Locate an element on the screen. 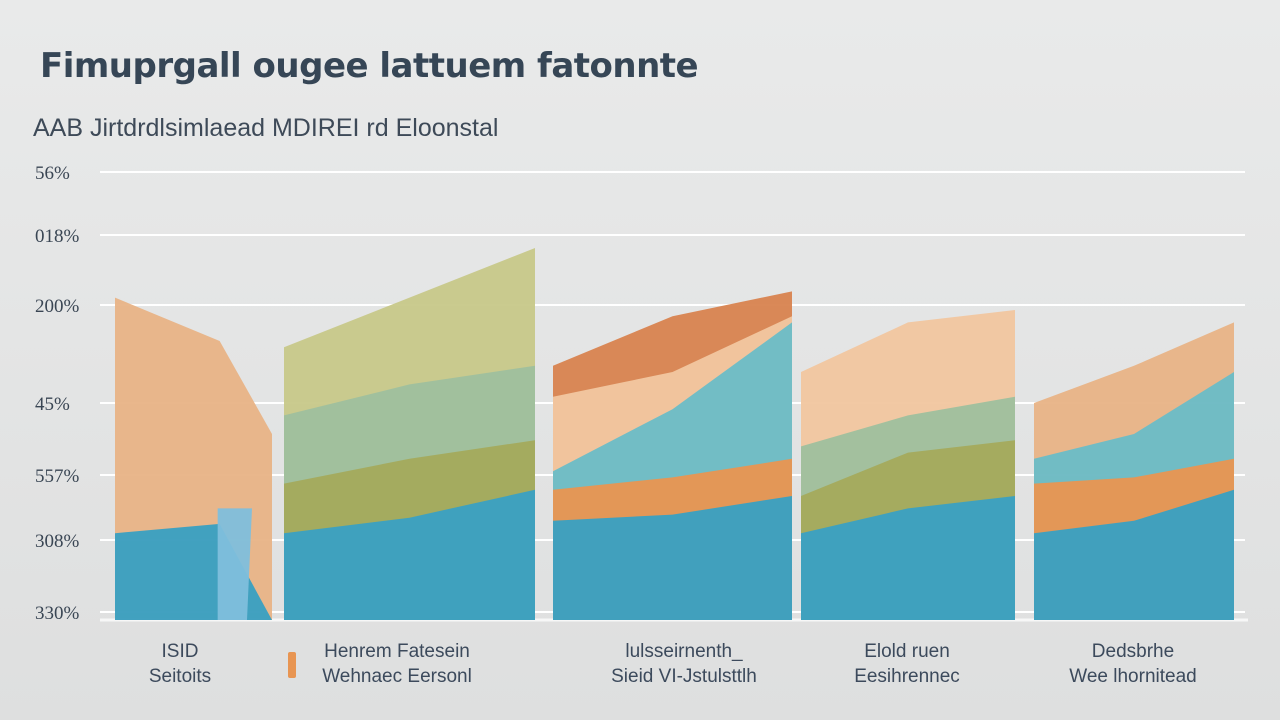  chart-subtitle: AAB Jirtdrdlsimlaead MDIREI rd Eloonstal is located at coordinates (266, 128).